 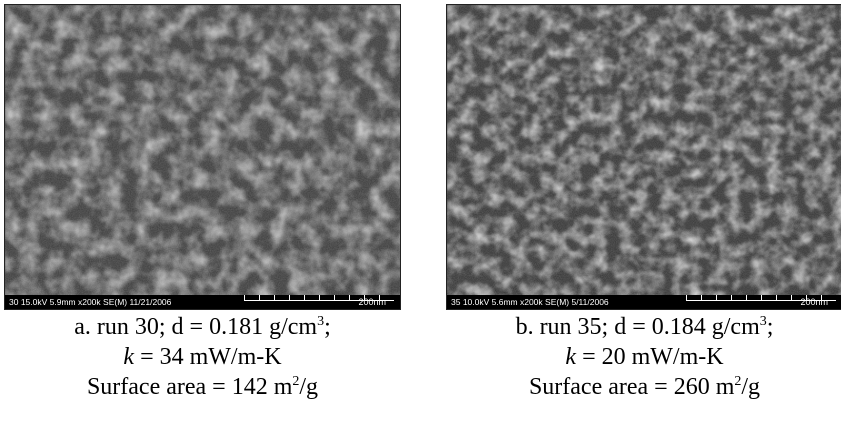 I want to click on caption-line-conductivity: k = 34 mW/m-K, so click(x=202, y=357).